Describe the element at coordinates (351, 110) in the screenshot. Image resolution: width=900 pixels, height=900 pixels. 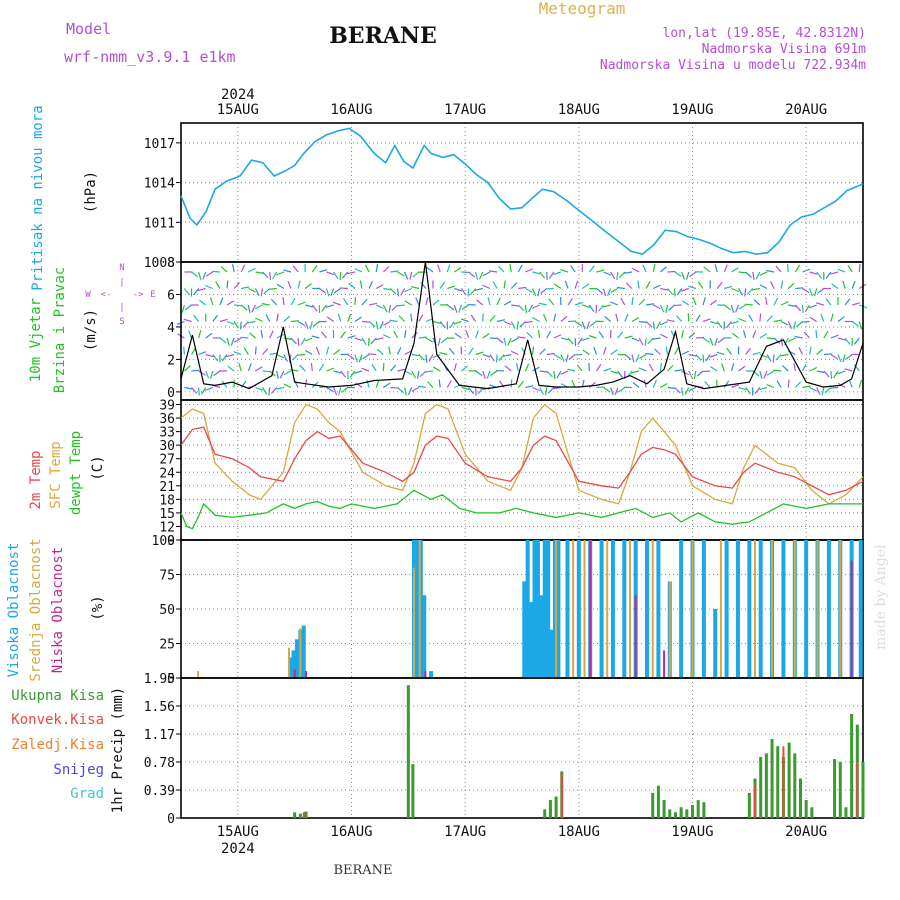
I see `x-day-label-top: 16AUG` at that location.